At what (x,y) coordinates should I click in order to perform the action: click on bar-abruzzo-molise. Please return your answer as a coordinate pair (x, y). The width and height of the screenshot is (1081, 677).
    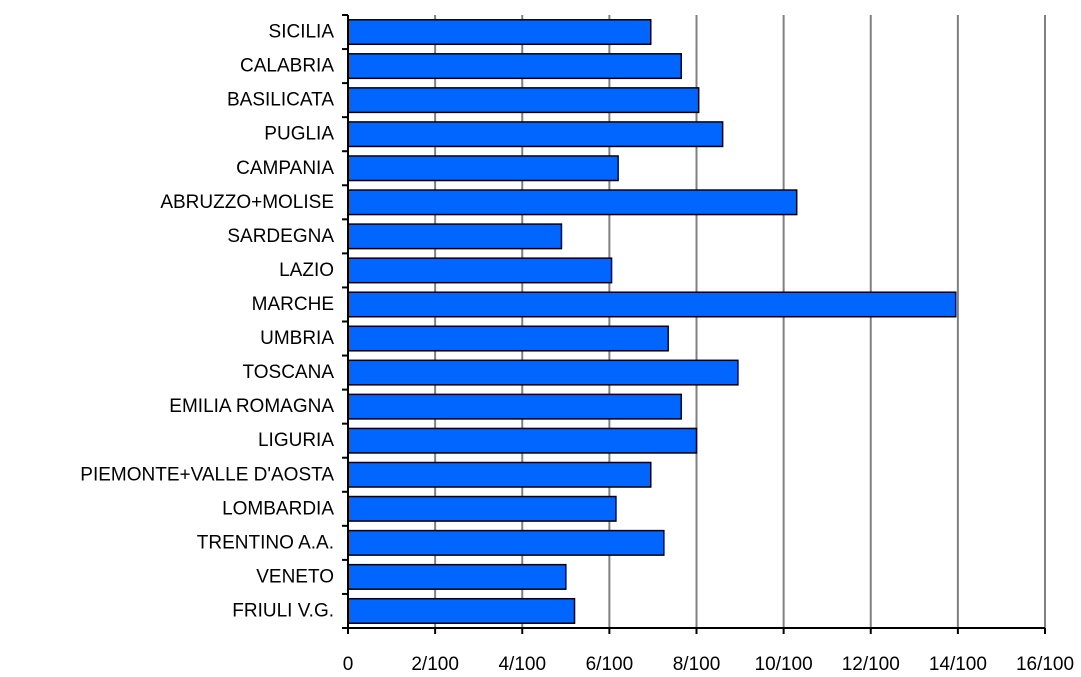
    Looking at the image, I should click on (572, 202).